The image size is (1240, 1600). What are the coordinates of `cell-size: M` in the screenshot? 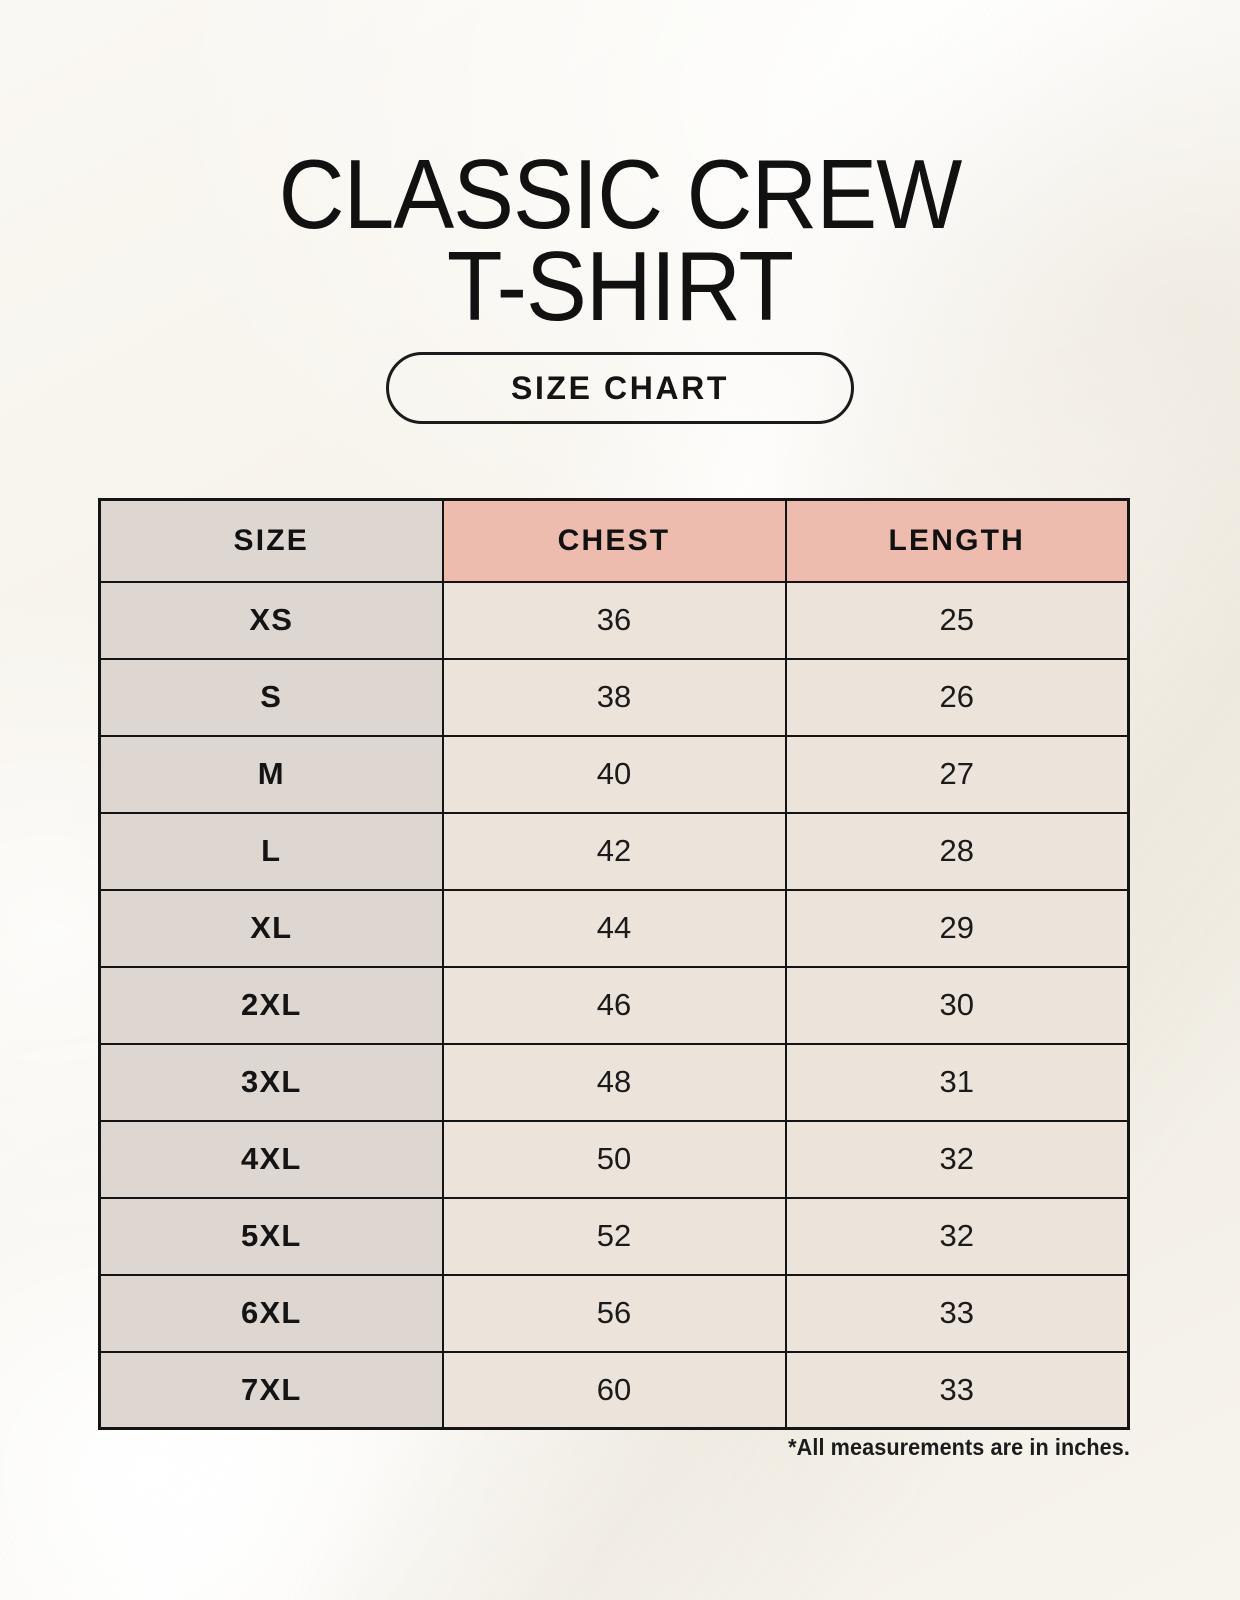 It's located at (271, 774).